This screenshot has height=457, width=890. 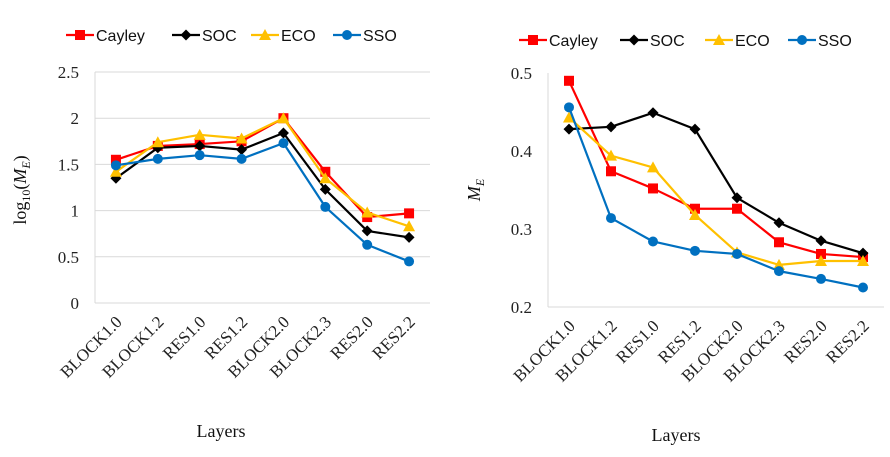 I want to click on legend-marker-soc, so click(x=634, y=40).